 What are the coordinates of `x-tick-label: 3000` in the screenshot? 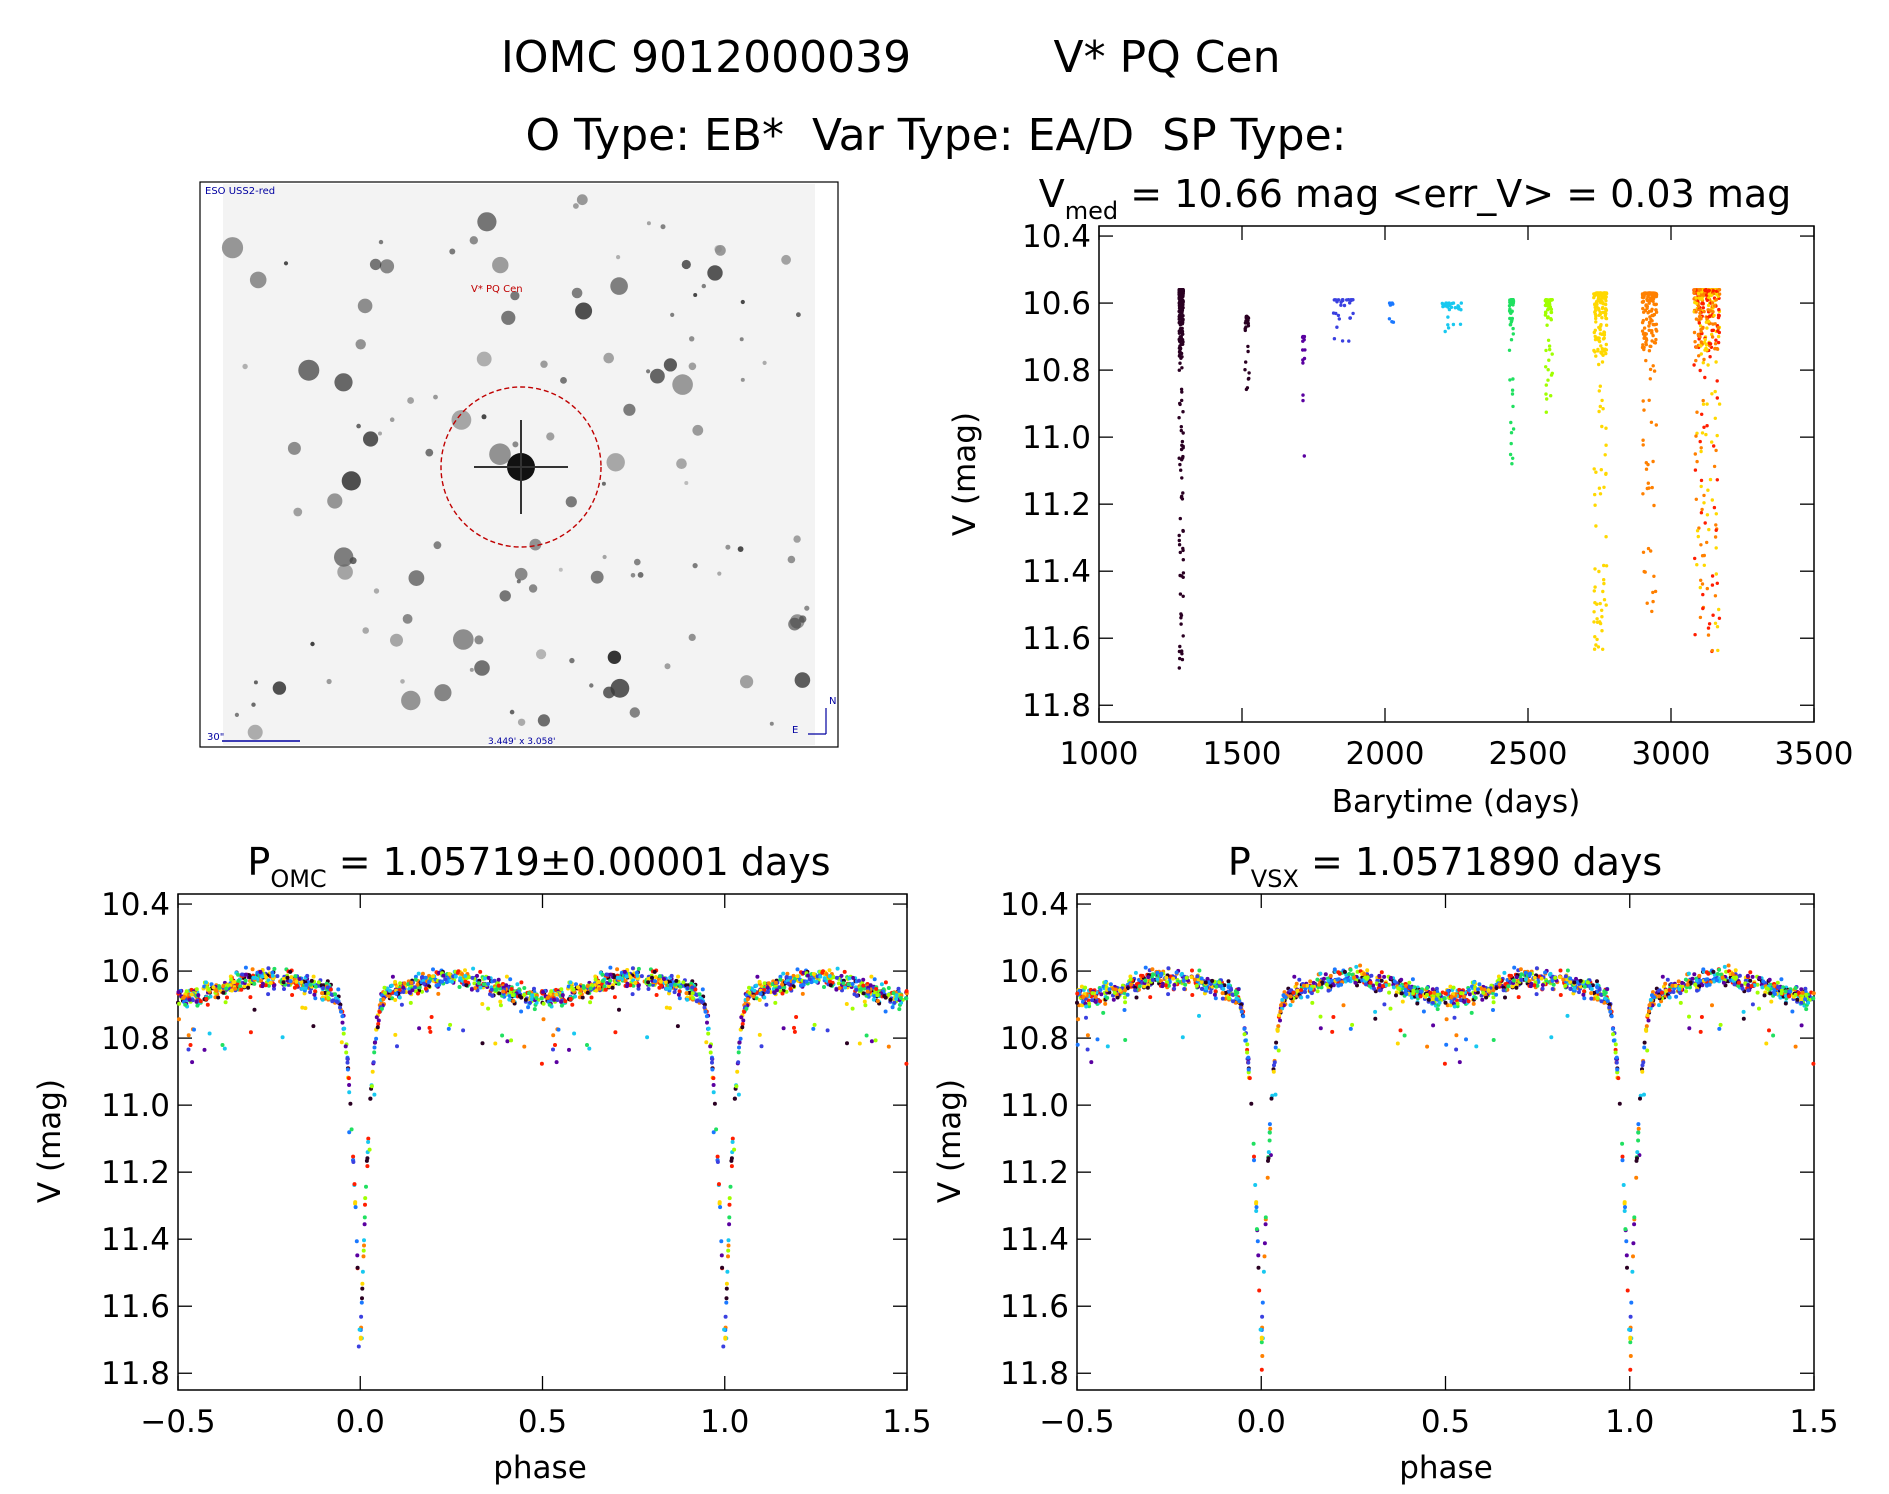 It's located at (1671, 754).